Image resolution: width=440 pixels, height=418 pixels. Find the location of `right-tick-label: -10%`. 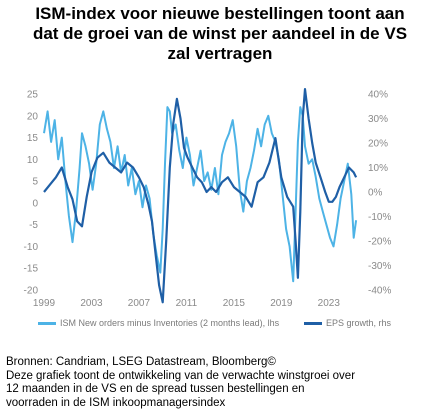

right-tick-label: -10% is located at coordinates (379, 217).